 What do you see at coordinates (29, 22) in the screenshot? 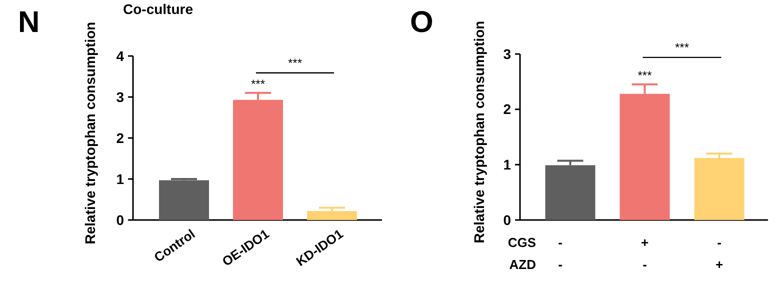
I see `chart-title: N` at bounding box center [29, 22].